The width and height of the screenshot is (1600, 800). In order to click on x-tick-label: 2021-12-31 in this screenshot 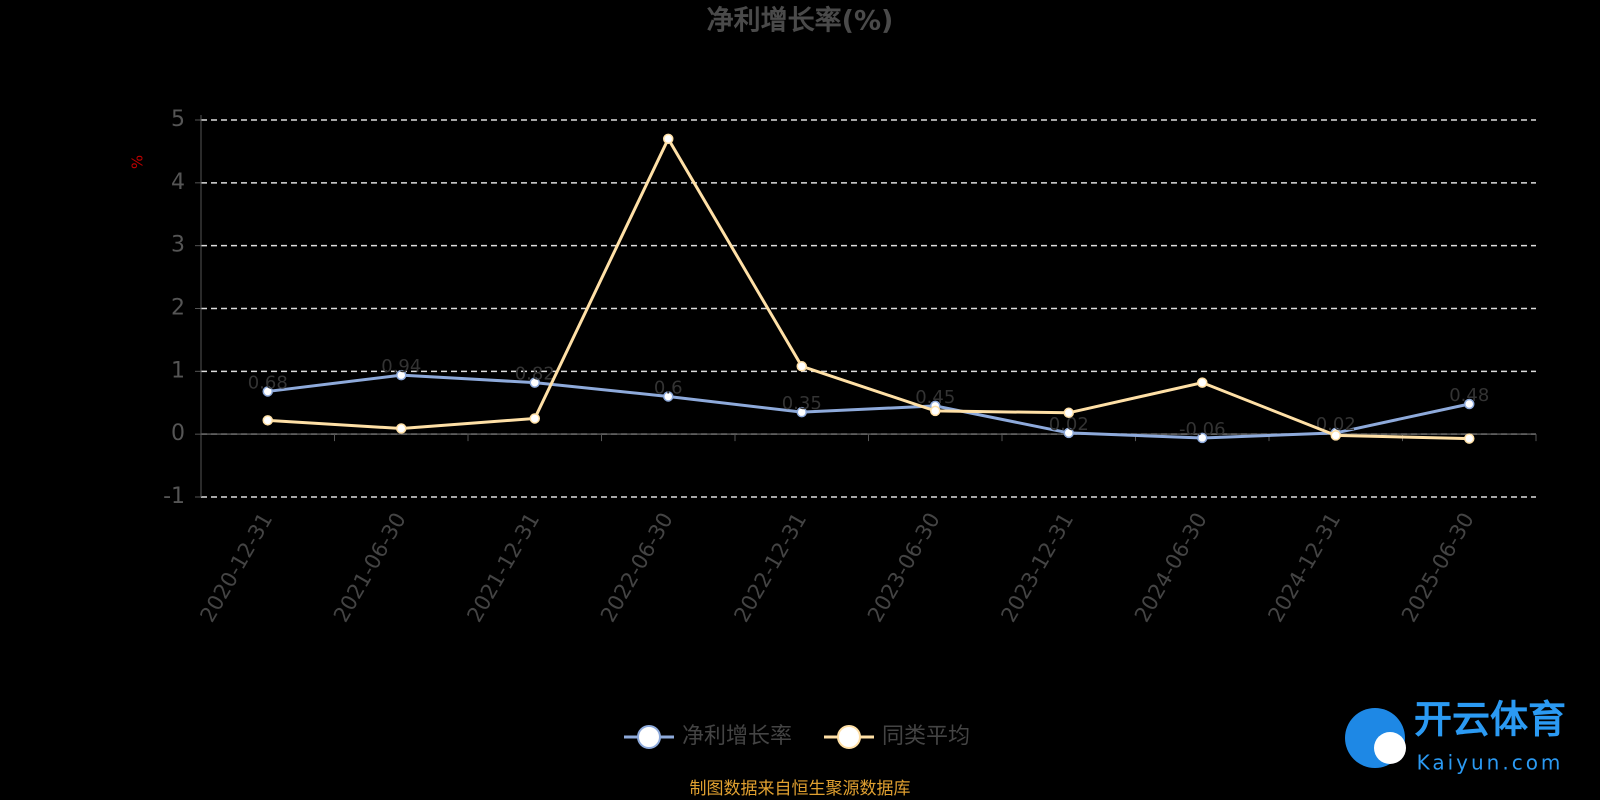, I will do `click(503, 568)`.